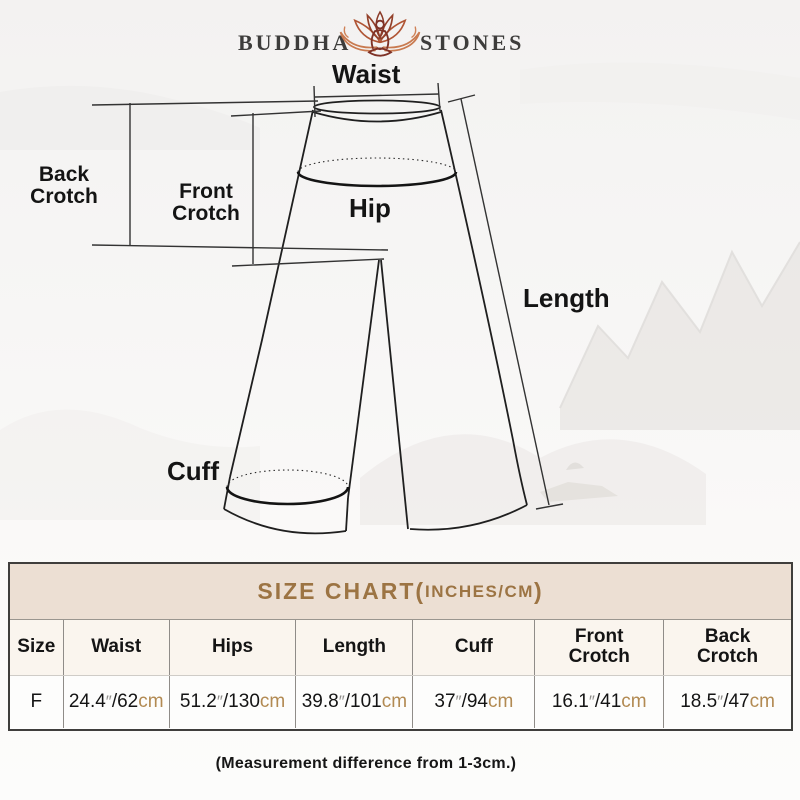 This screenshot has height=800, width=800. Describe the element at coordinates (193, 471) in the screenshot. I see `cuff-label: Cuff` at that location.